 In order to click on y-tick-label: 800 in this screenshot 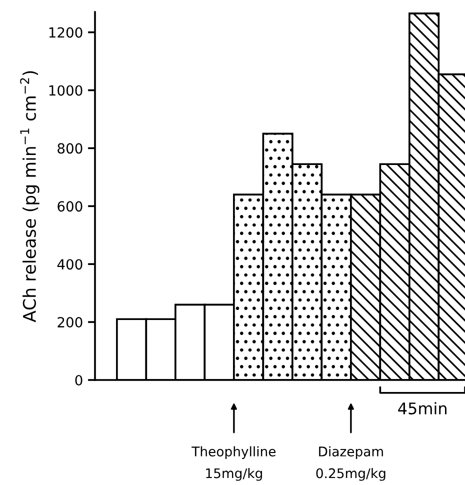, I will do `click(70, 148)`.